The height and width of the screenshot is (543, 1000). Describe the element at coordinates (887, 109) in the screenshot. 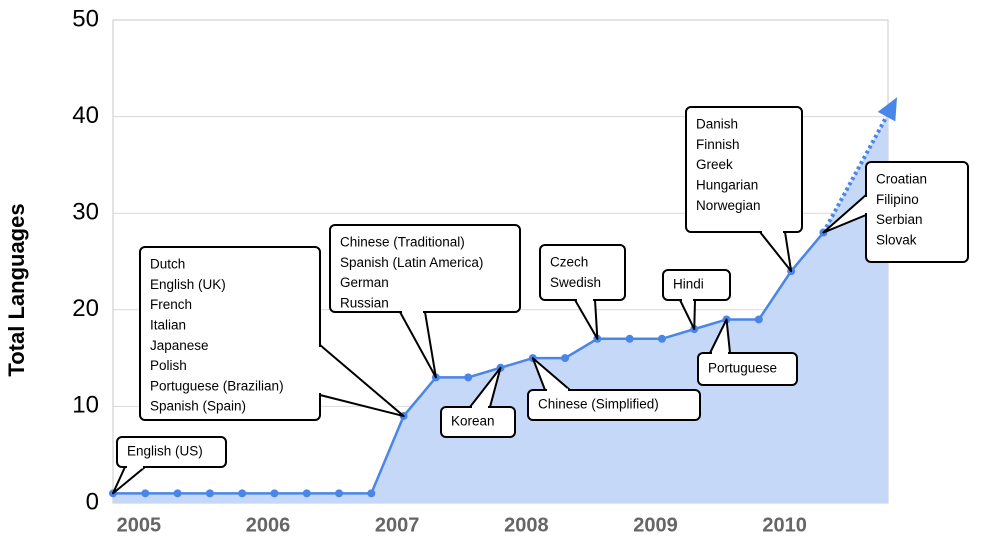

I see `projection-arrowhead` at that location.